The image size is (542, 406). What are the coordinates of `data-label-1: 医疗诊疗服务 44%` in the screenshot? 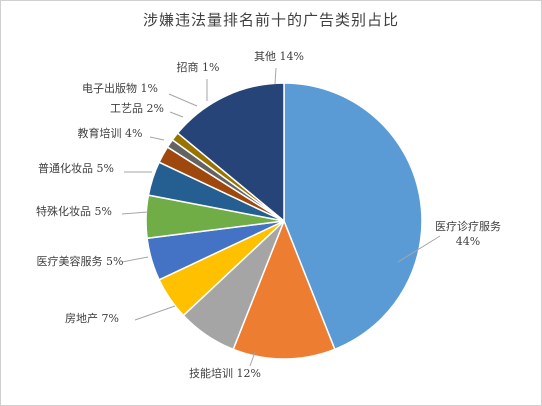 It's located at (468, 233).